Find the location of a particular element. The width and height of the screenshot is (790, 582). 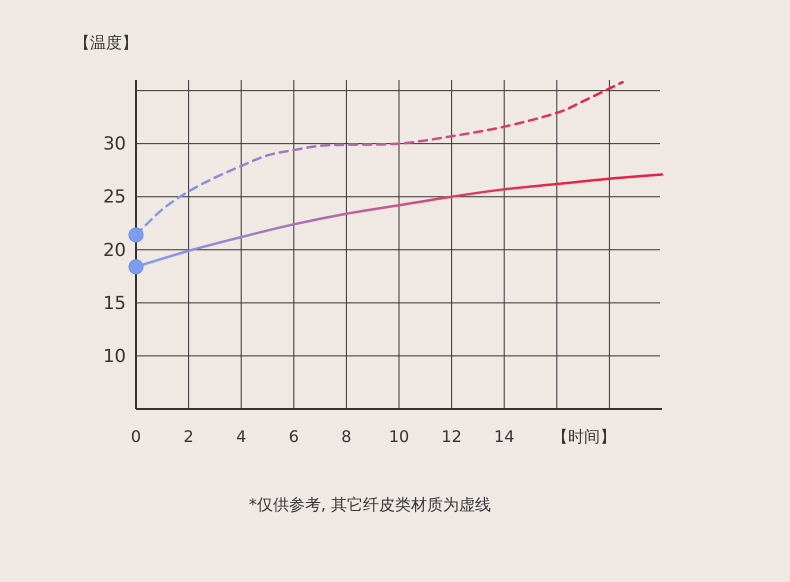

y-tick-label: 20 is located at coordinates (114, 250).